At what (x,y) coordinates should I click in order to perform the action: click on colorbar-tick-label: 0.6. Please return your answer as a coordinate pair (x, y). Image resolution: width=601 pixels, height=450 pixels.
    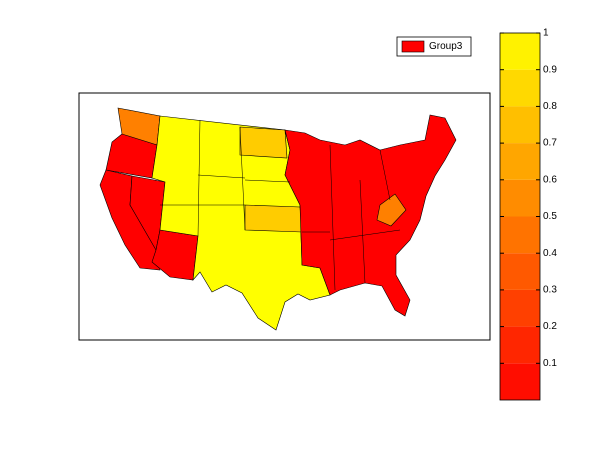
    Looking at the image, I should click on (550, 179).